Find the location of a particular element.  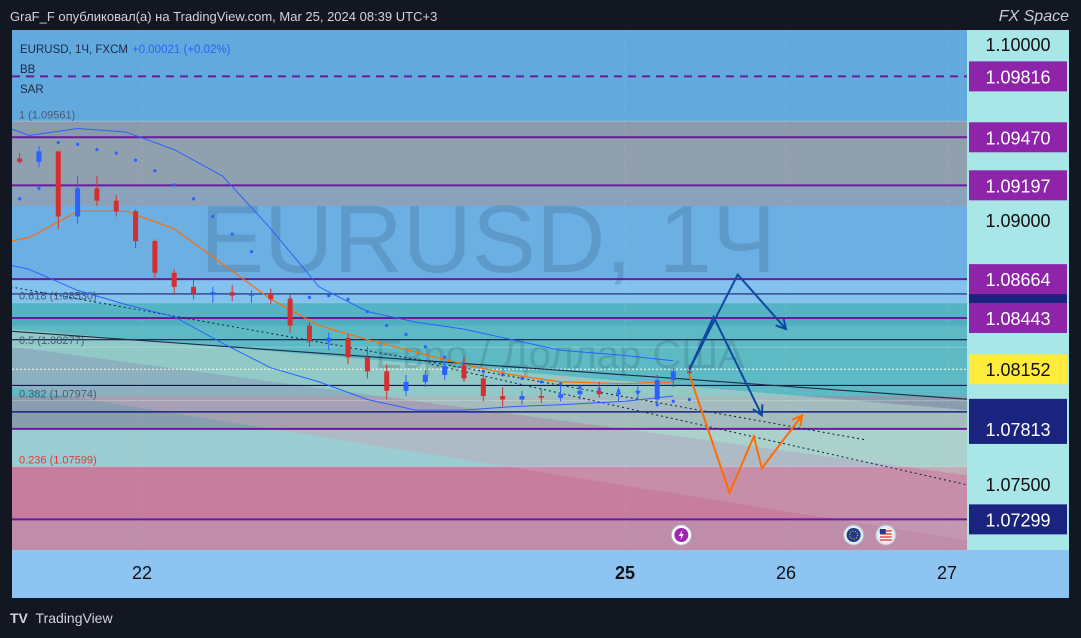

bb-lower-line is located at coordinates (343, 337).